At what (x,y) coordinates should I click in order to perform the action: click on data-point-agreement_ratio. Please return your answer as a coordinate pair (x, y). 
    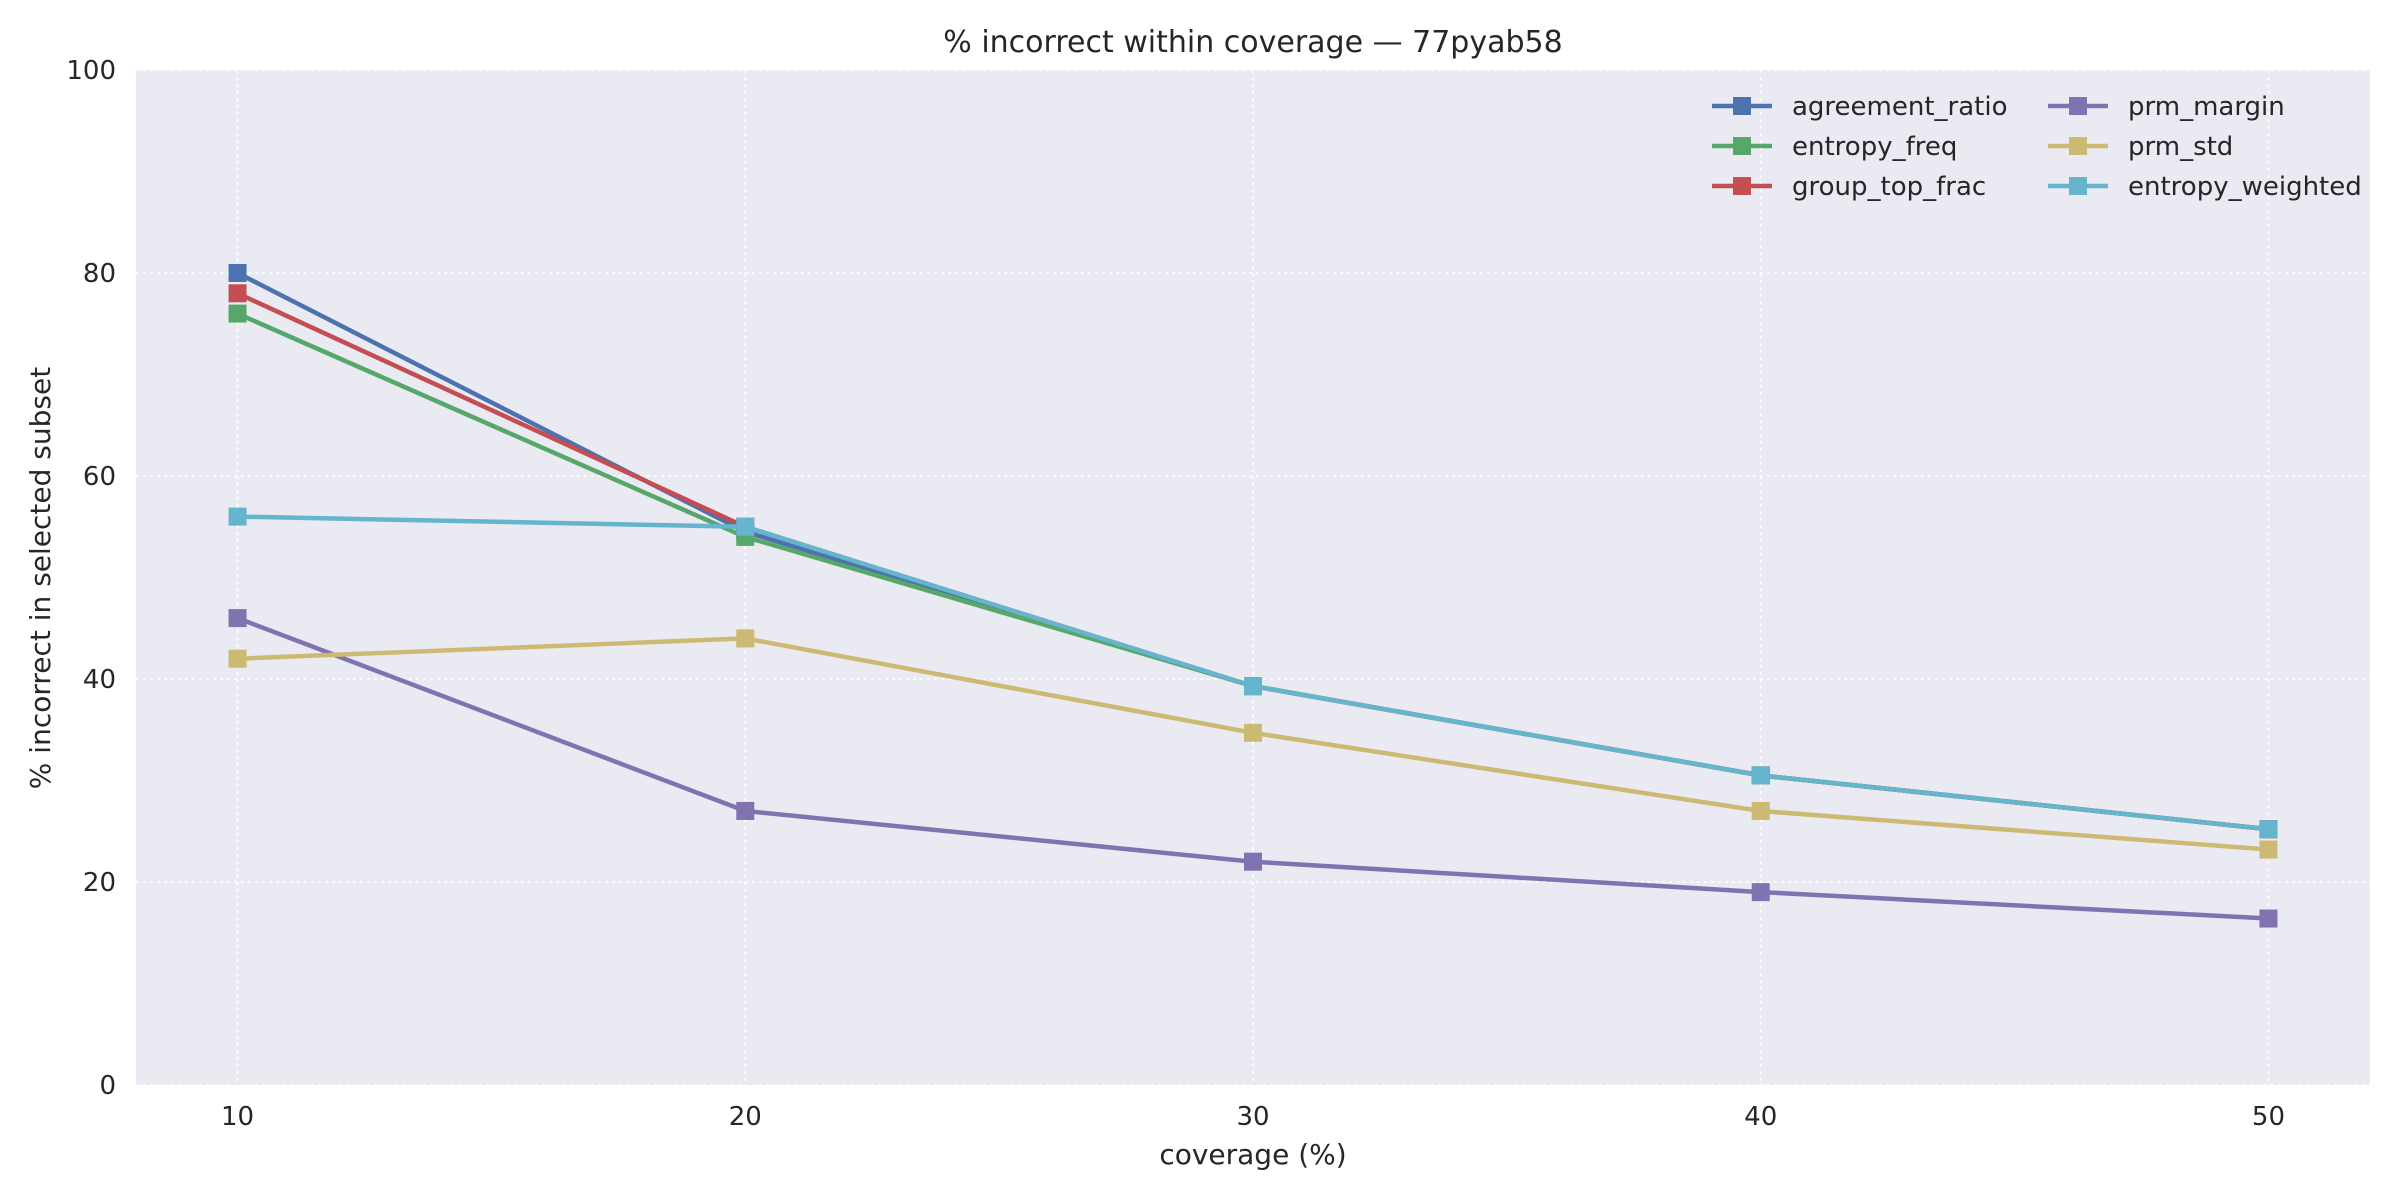
    Looking at the image, I should click on (237, 273).